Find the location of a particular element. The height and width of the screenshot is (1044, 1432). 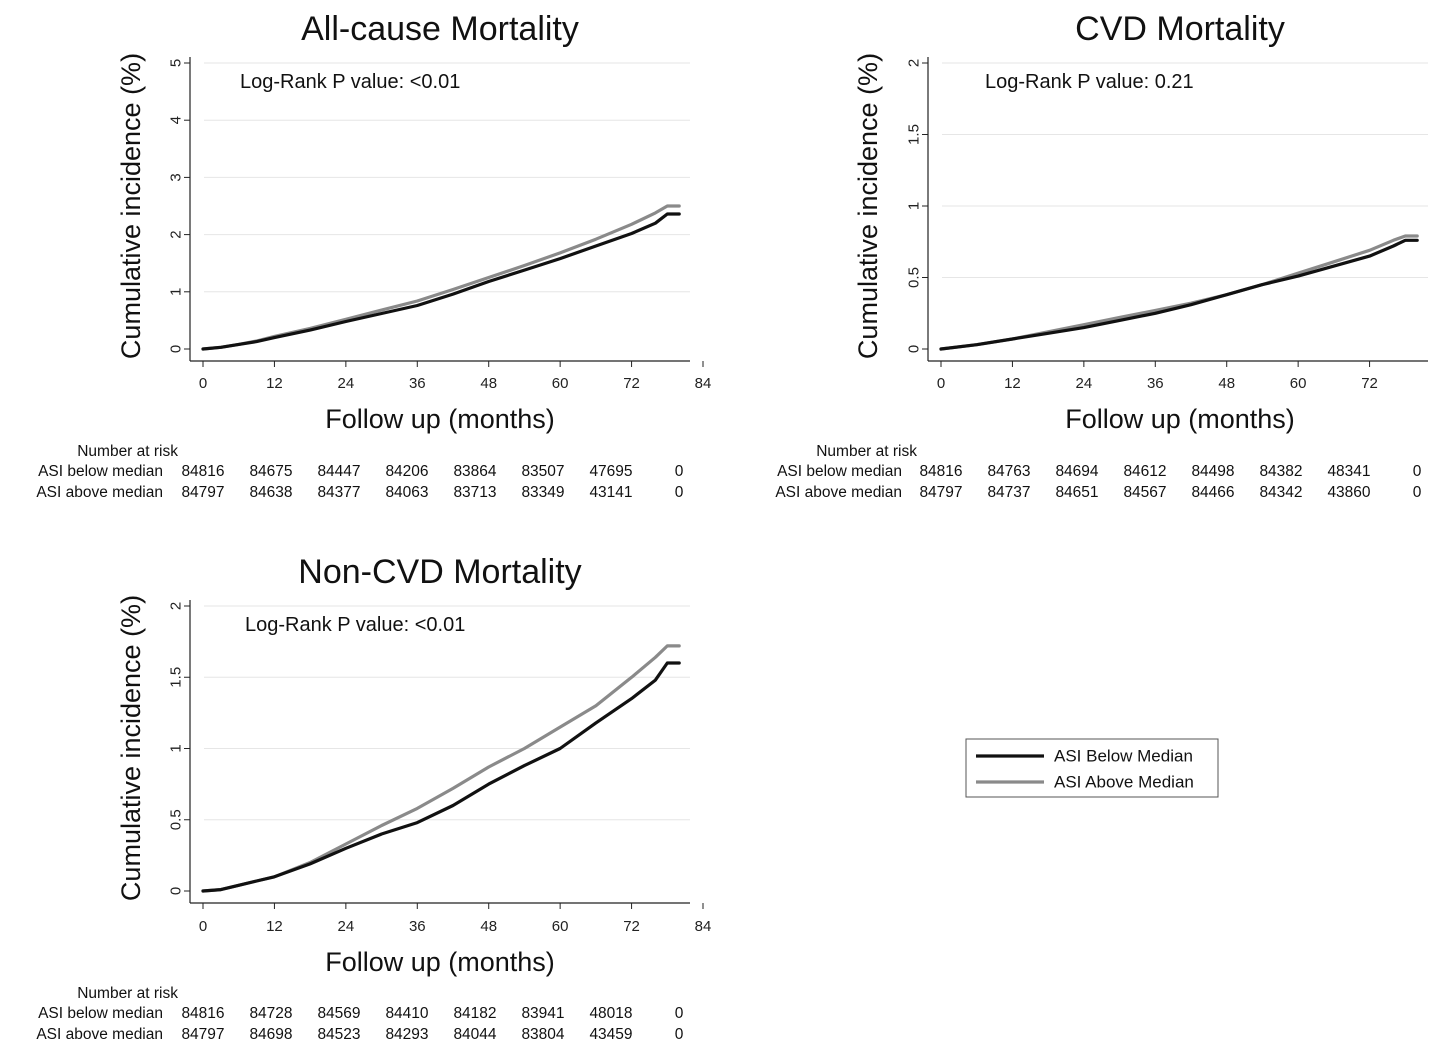

risk-cell: 84763 is located at coordinates (1008, 471).